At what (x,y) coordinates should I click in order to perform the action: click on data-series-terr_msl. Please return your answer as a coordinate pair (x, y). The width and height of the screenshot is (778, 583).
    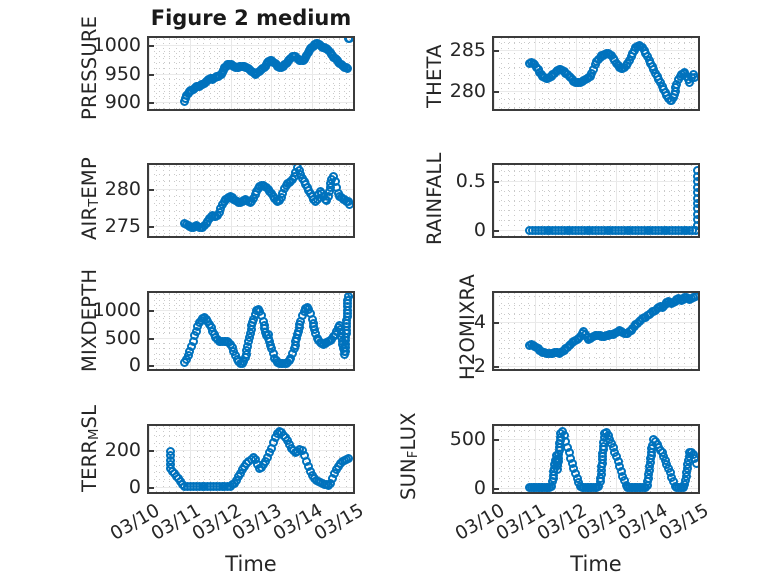
    Looking at the image, I should click on (251, 459).